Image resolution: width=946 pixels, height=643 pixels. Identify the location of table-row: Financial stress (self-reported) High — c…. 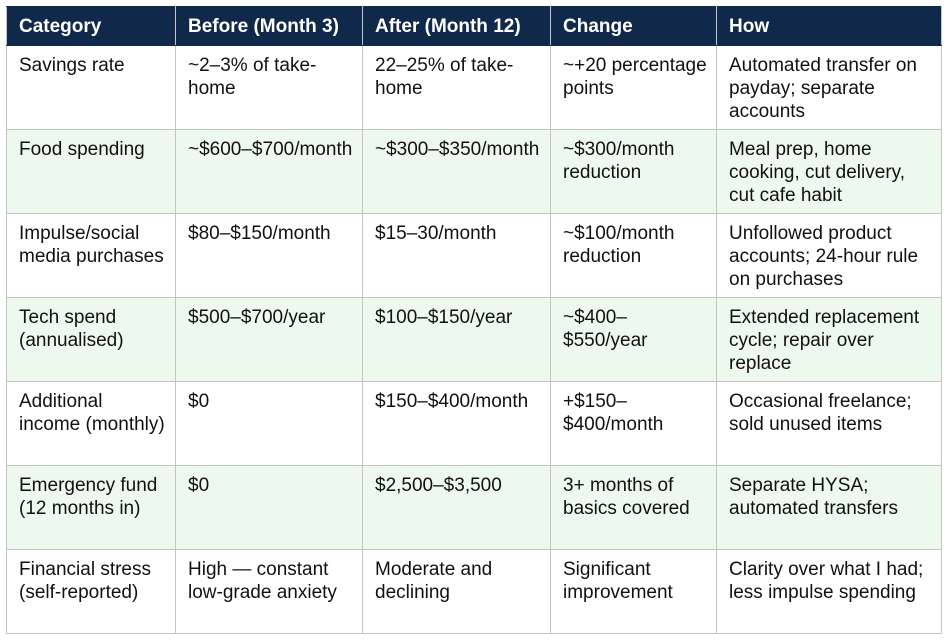
(474, 591).